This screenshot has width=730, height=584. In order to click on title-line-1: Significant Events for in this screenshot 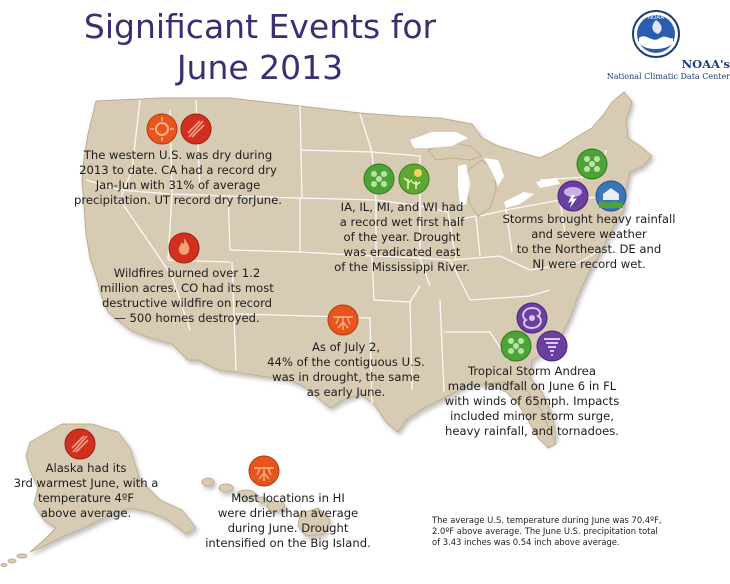, I will do `click(260, 26)`.